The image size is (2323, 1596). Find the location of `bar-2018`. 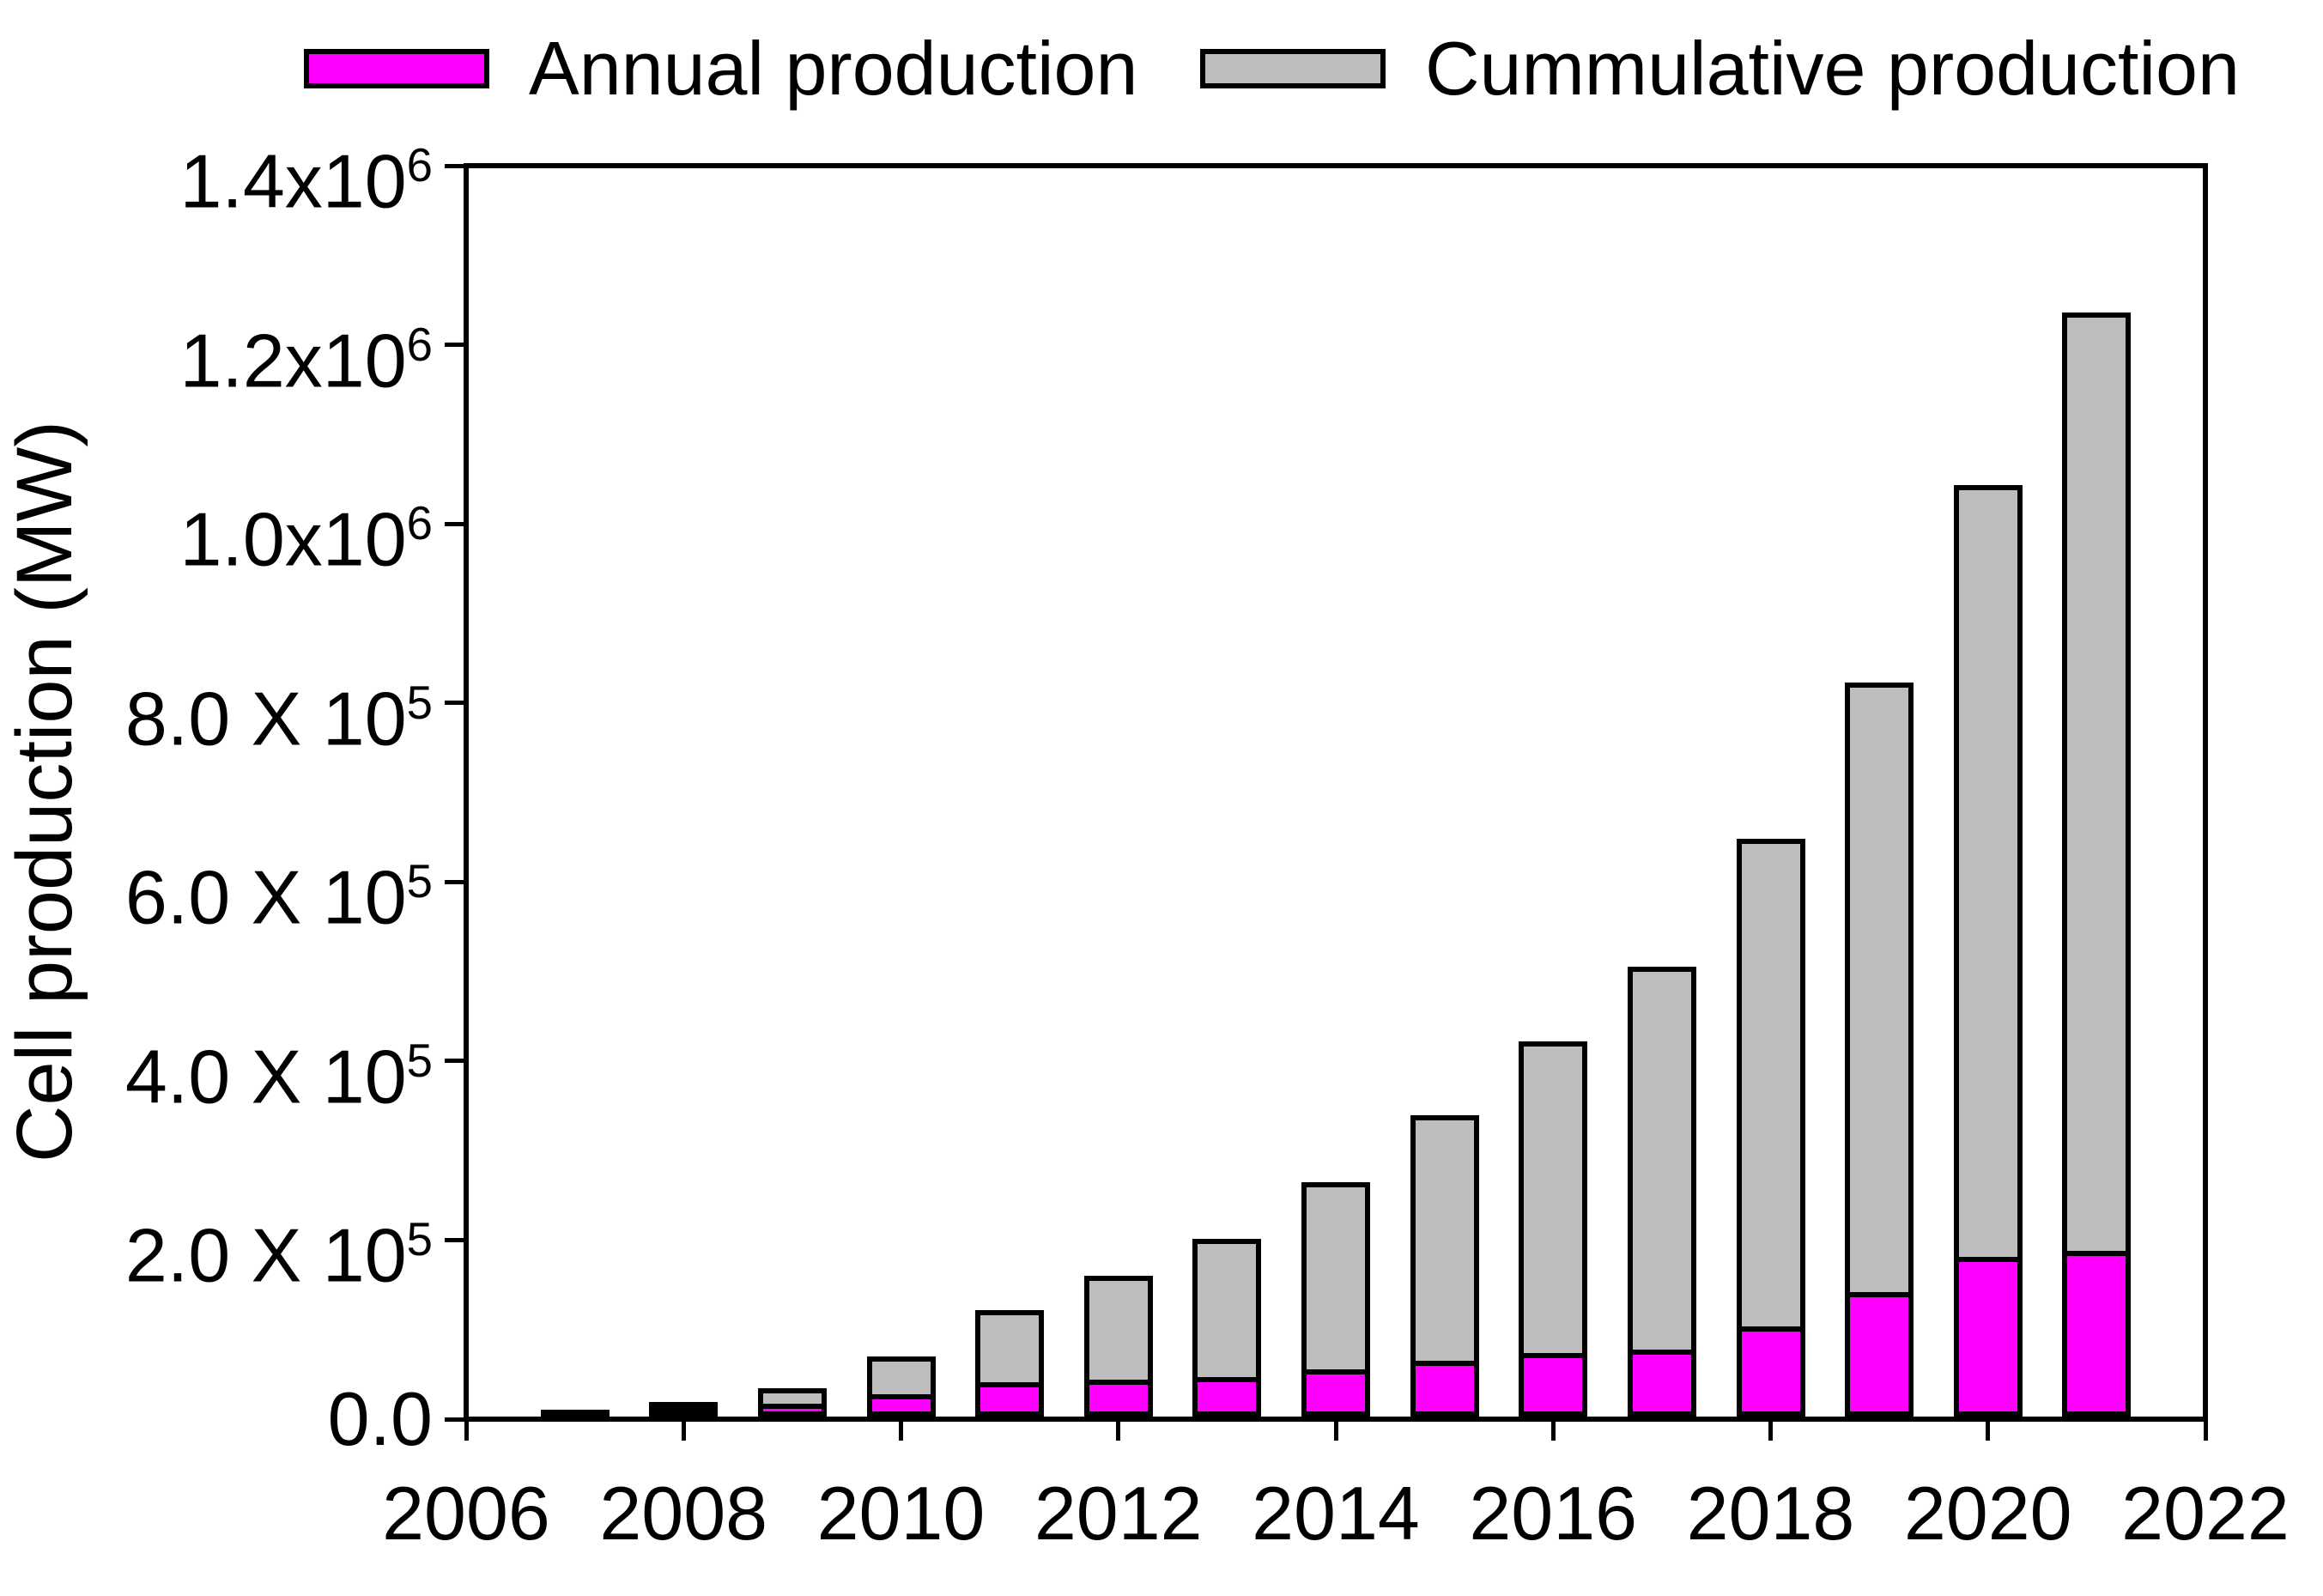

bar-2018 is located at coordinates (1771, 1128).